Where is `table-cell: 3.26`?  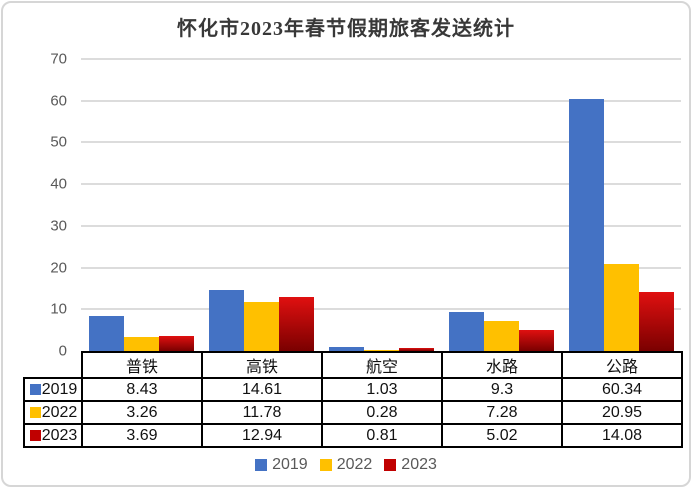 table-cell: 3.26 is located at coordinates (142, 412).